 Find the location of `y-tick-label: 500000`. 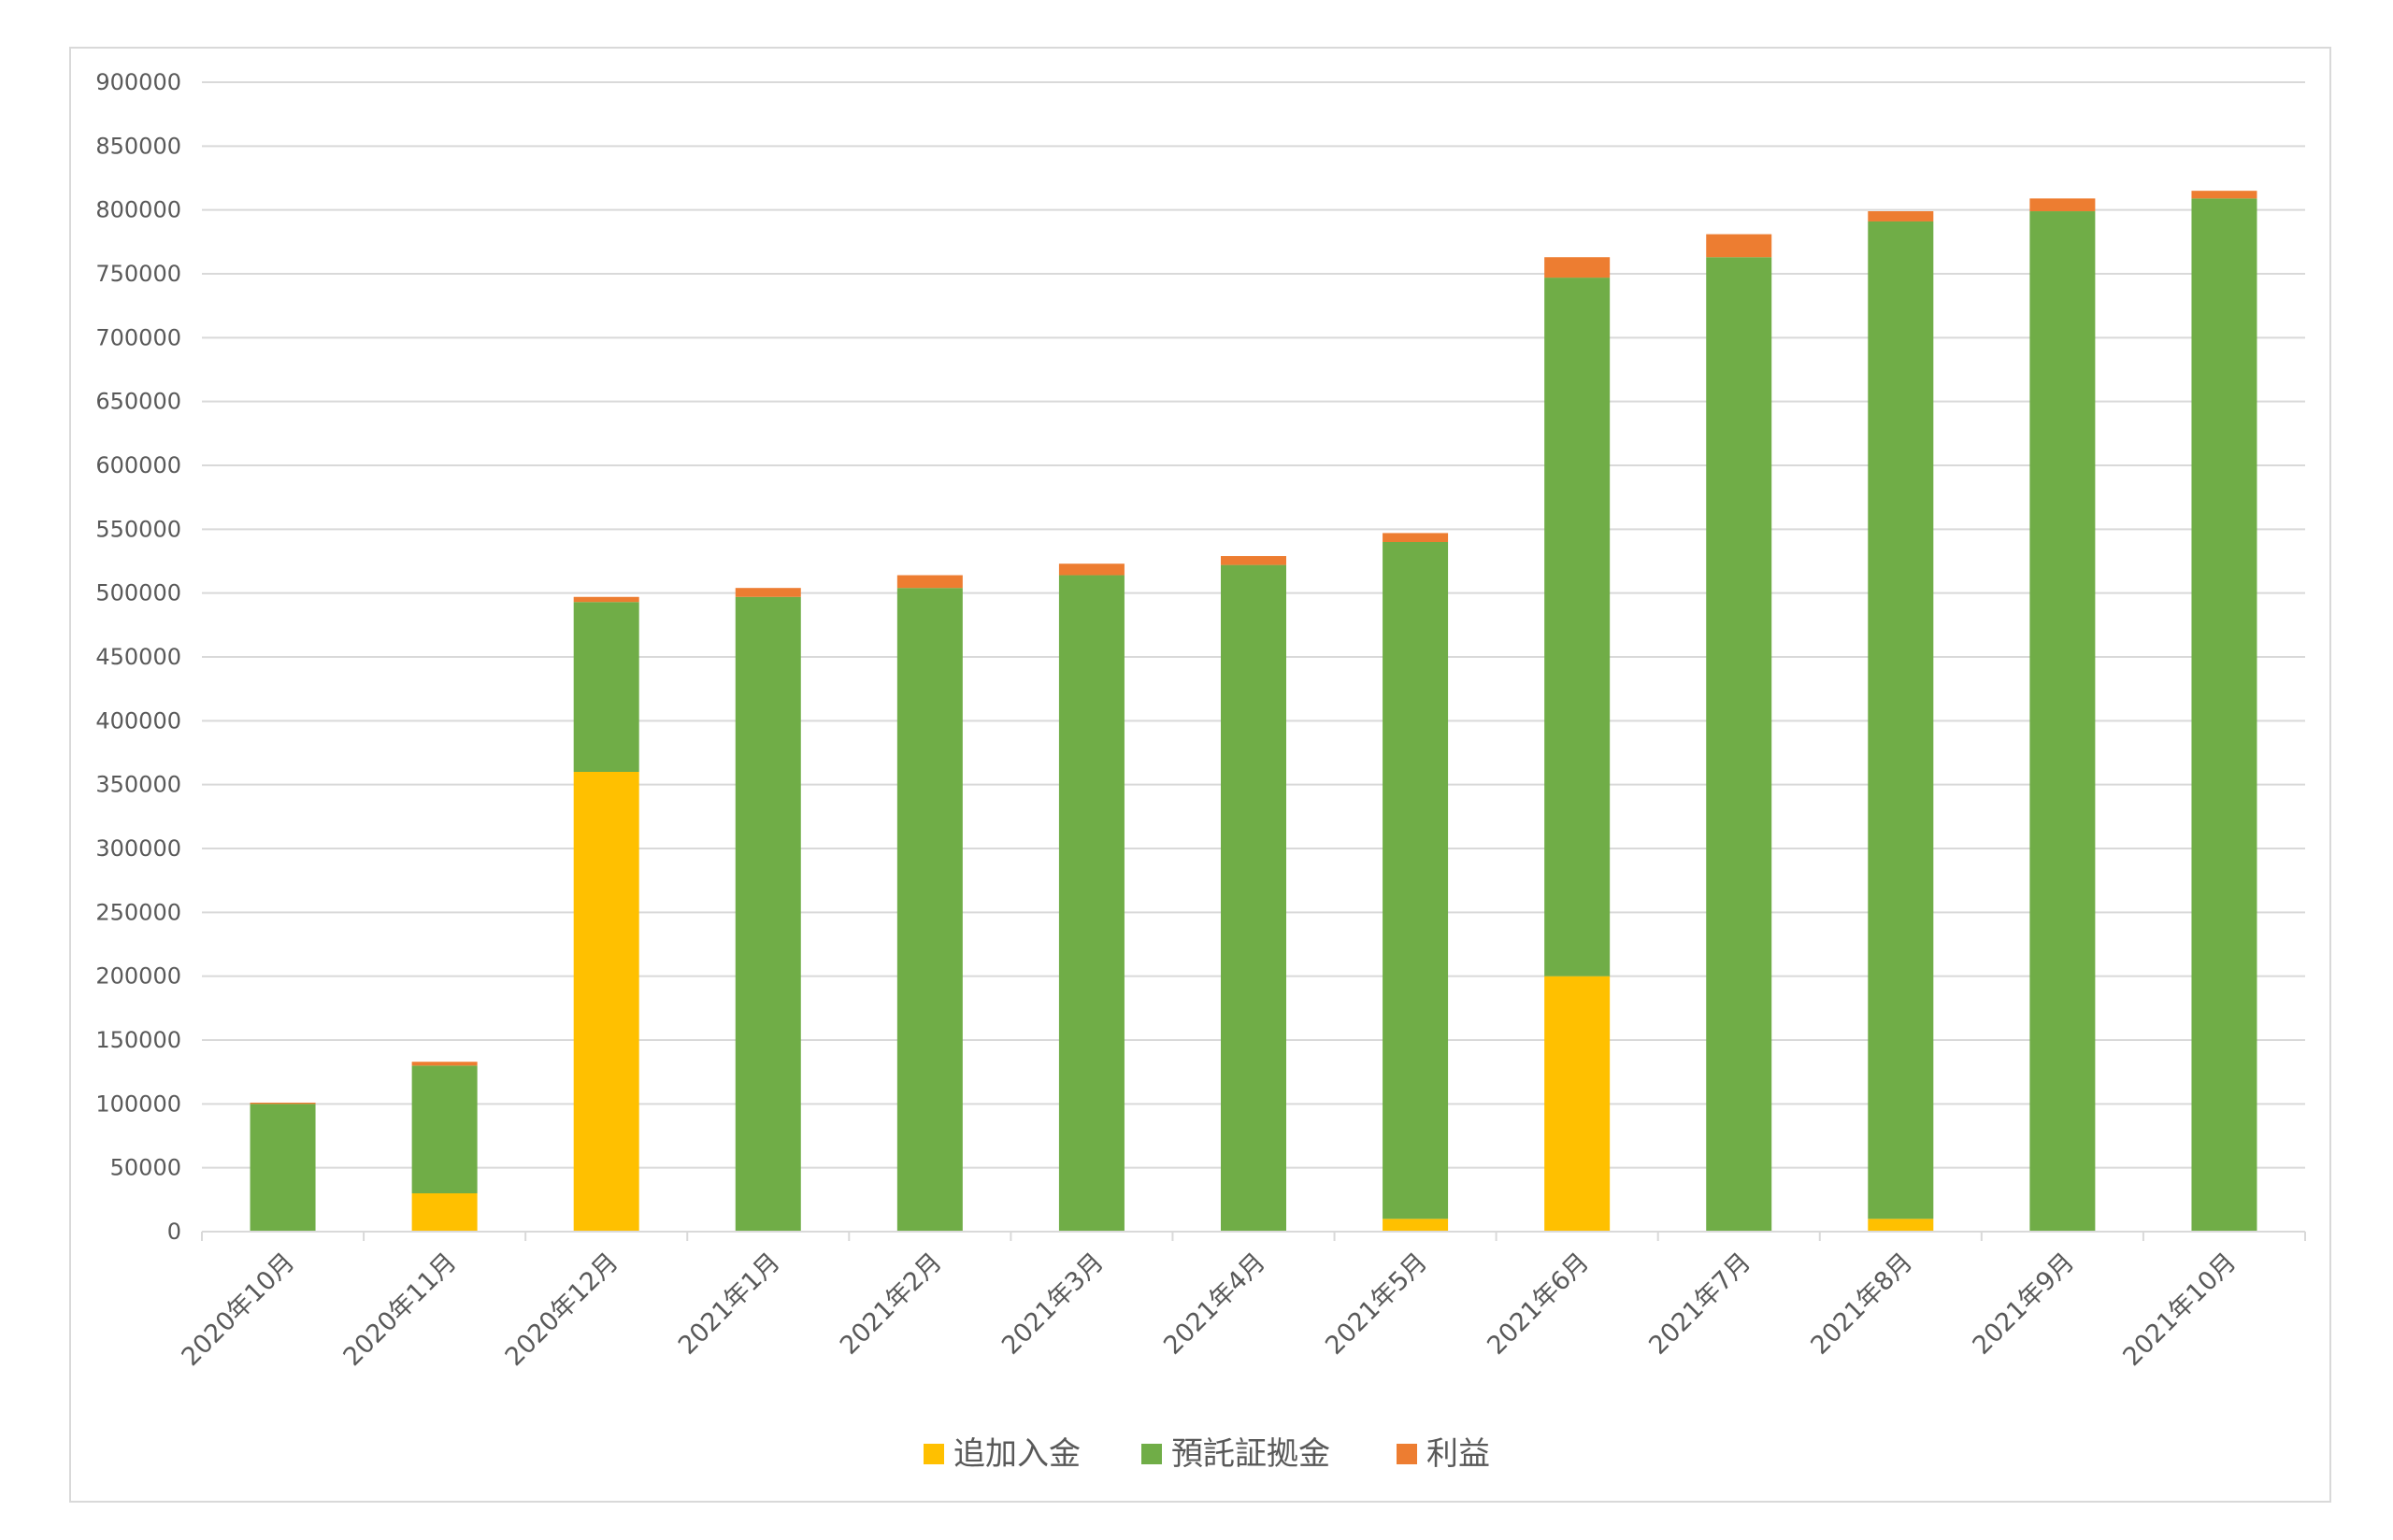

y-tick-label: 500000 is located at coordinates (138, 593).